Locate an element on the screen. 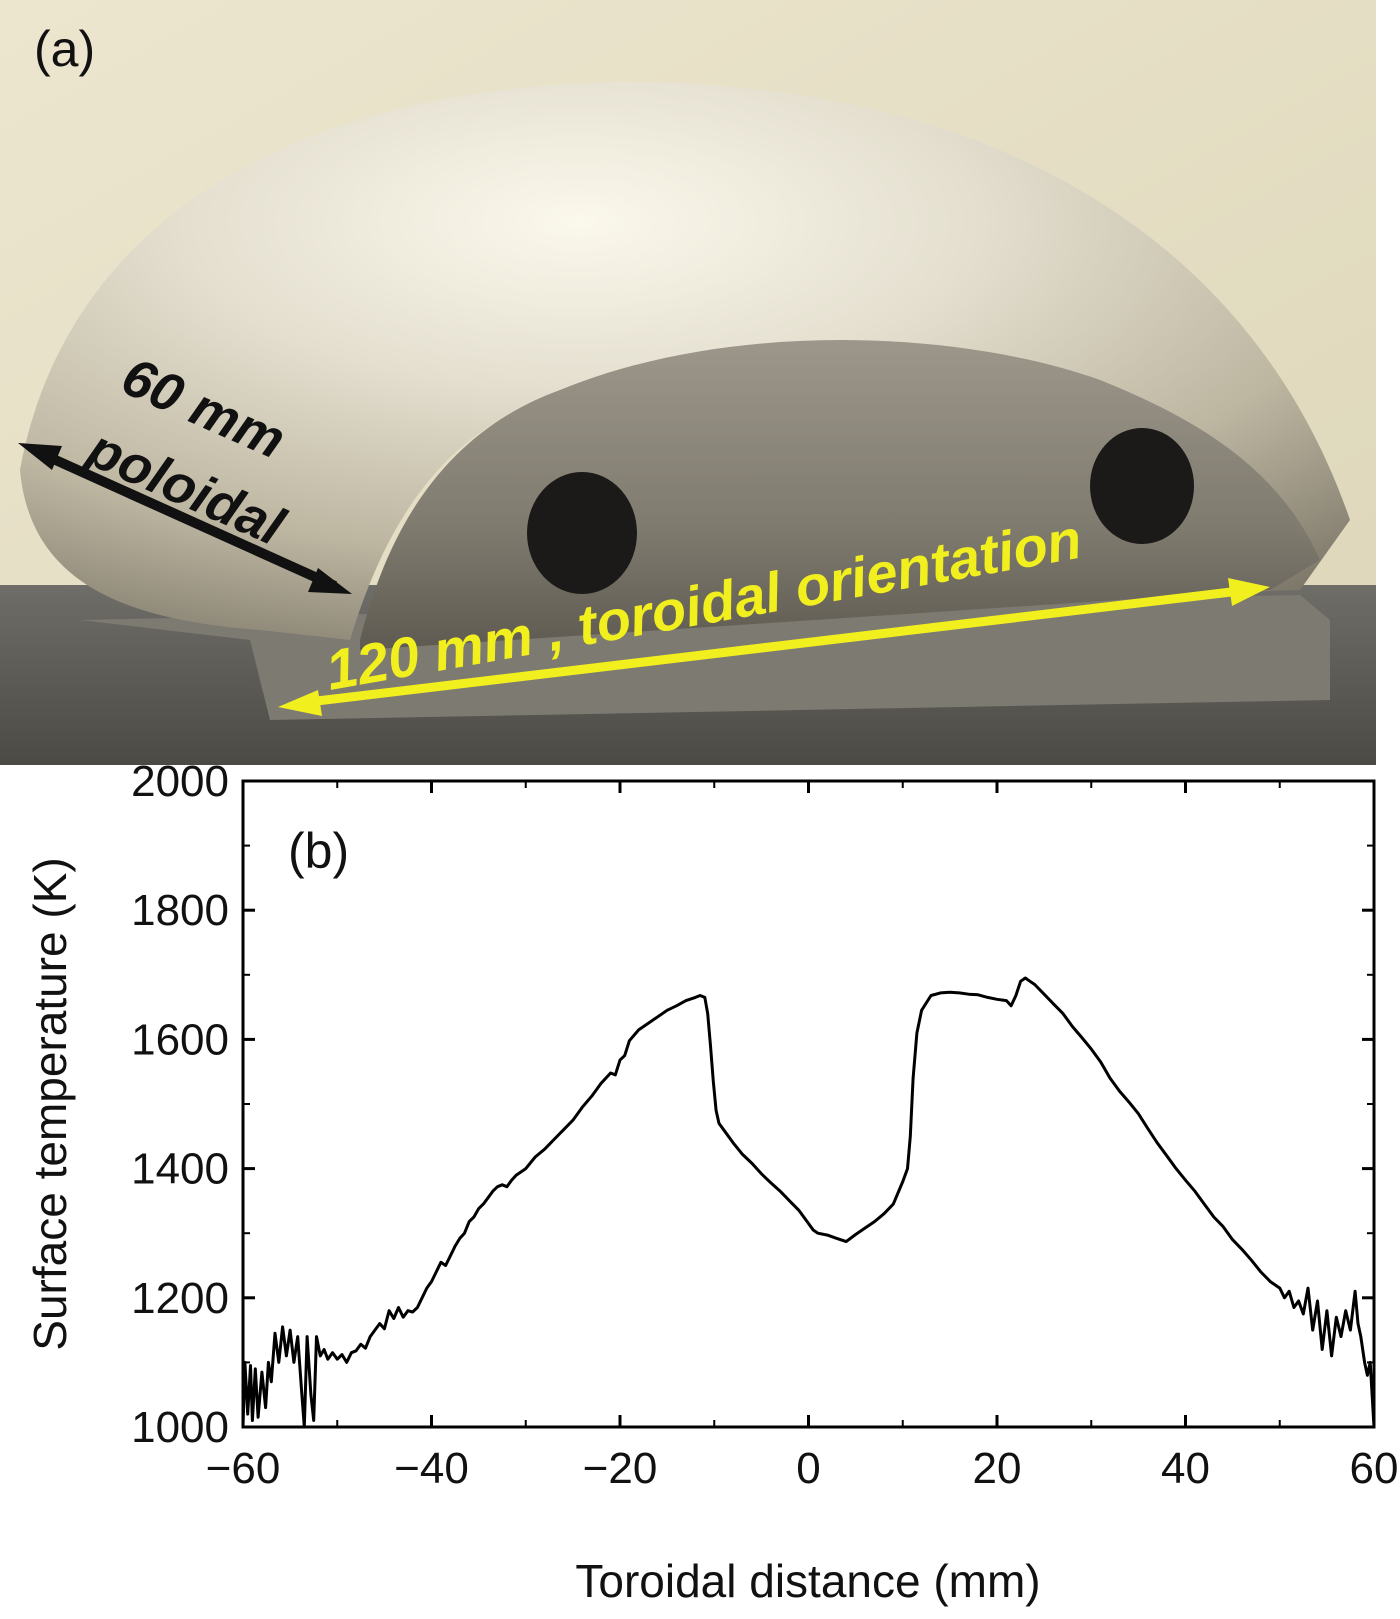 Image resolution: width=1400 pixels, height=1619 pixels. poloidal-arrowhead-right is located at coordinates (330, 581).